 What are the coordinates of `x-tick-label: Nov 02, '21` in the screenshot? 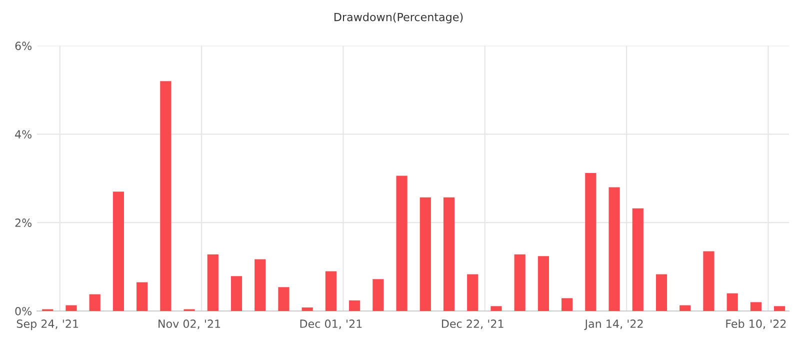 It's located at (189, 325).